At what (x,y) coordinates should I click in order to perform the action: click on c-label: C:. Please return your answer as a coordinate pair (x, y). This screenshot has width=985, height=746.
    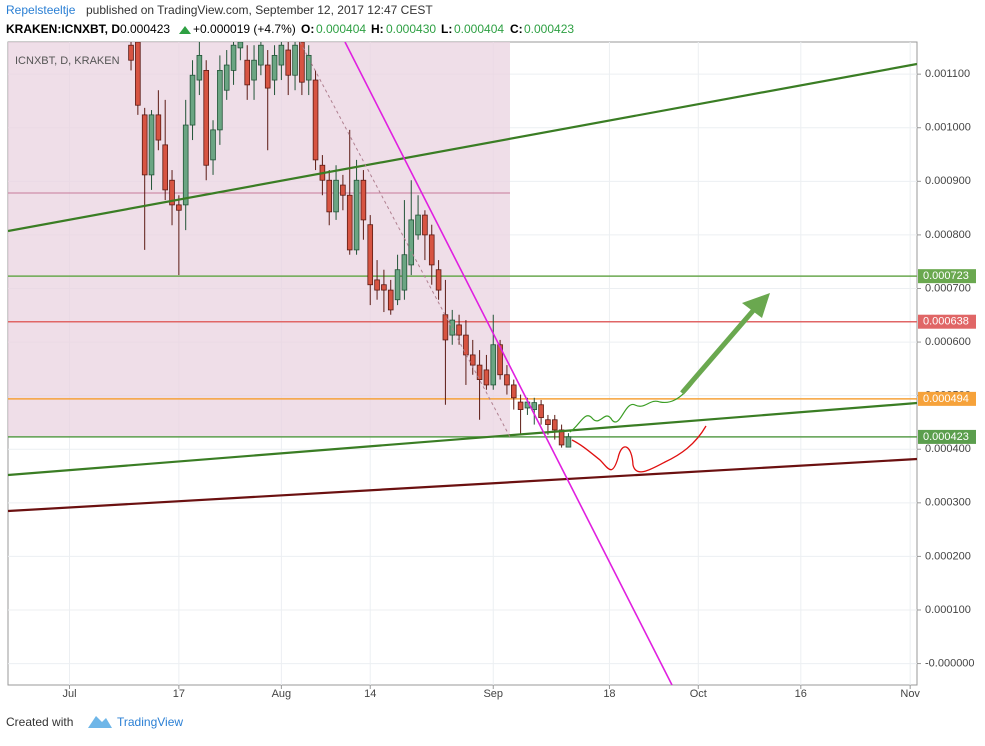
    Looking at the image, I should click on (516, 29).